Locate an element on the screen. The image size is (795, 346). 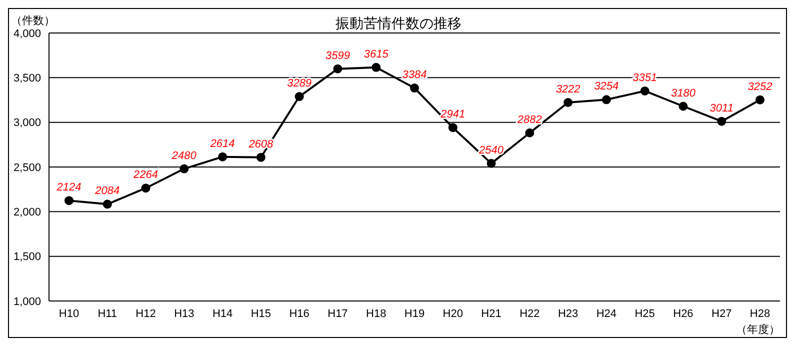
y-tick-label: 3,500 is located at coordinates (27, 78).